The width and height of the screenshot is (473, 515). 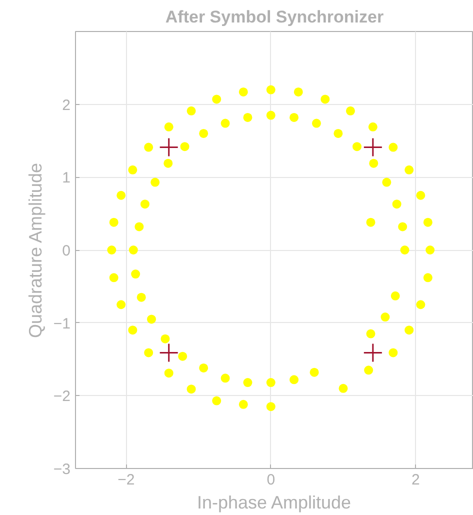 What do you see at coordinates (126, 480) in the screenshot?
I see `x-tick-label: −2` at bounding box center [126, 480].